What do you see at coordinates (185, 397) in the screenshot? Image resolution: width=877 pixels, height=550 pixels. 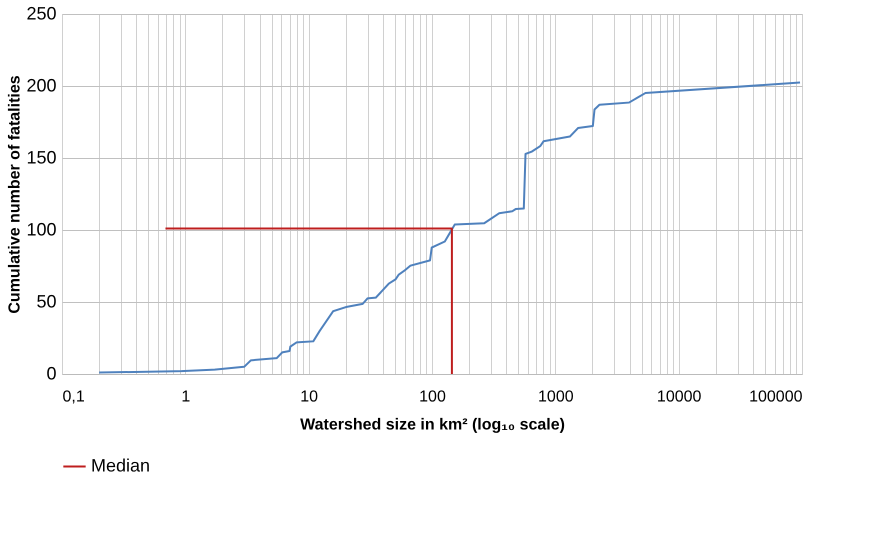 I see `x-tick-label: 1` at bounding box center [185, 397].